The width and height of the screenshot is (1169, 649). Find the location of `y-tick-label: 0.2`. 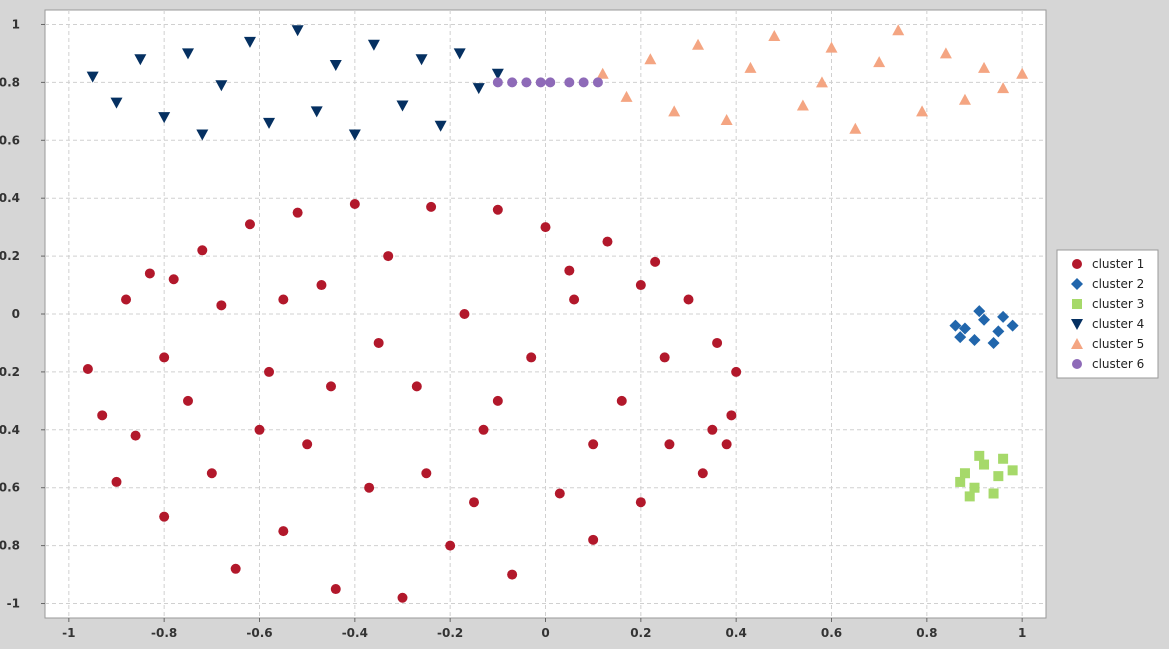

y-tick-label: 0.2 is located at coordinates (10, 256).